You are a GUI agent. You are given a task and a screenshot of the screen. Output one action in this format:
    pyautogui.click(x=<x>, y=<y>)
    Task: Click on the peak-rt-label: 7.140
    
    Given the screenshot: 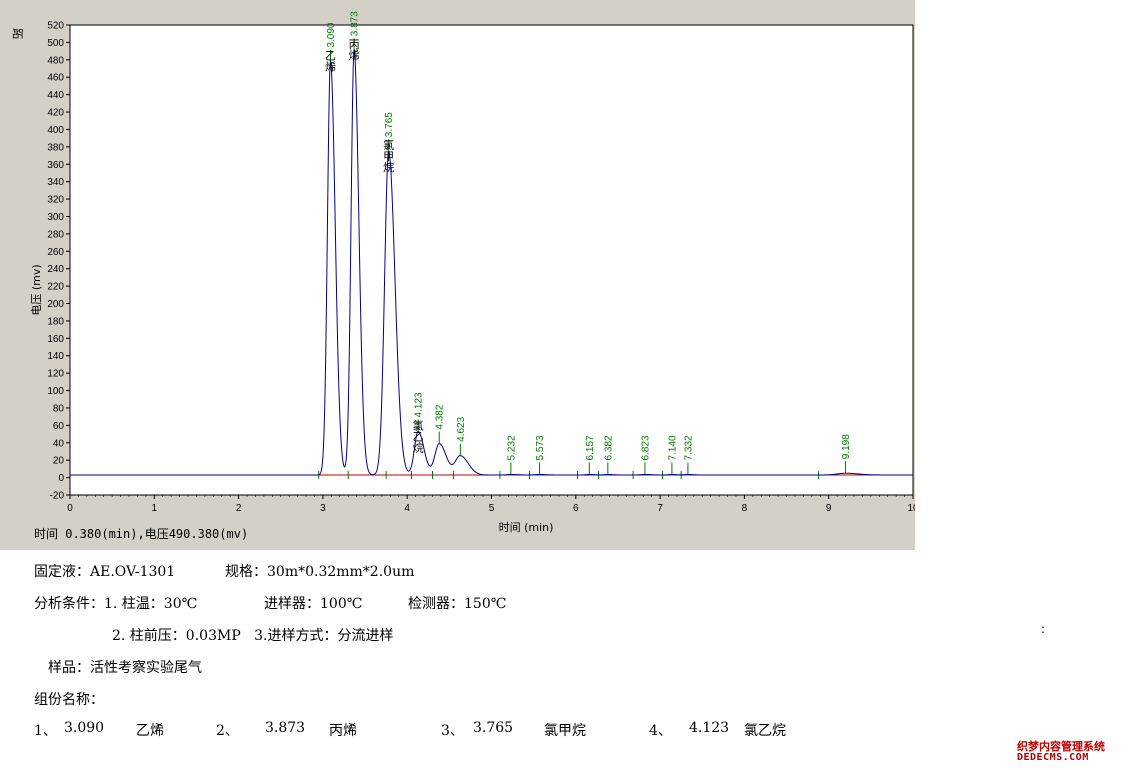 What is the action you would take?
    pyautogui.click(x=672, y=447)
    